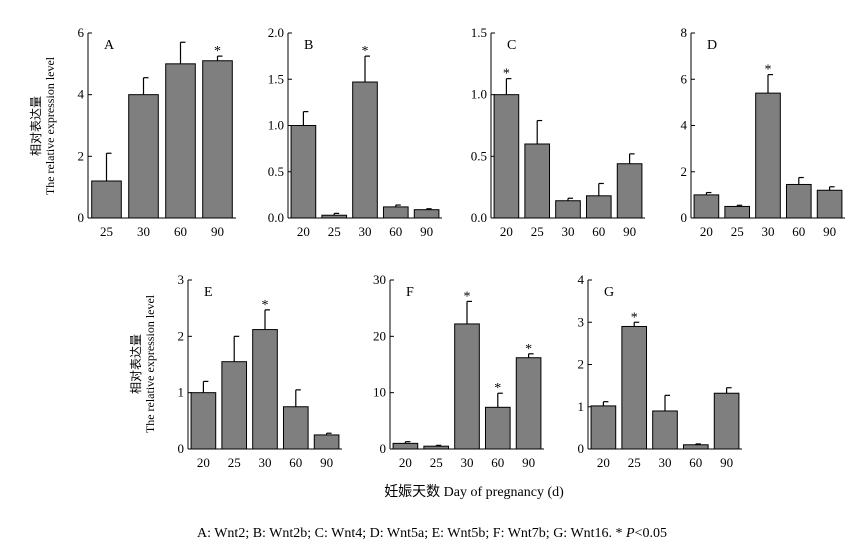  I want to click on panel-d-x-tick-label: 90, so click(829, 231).